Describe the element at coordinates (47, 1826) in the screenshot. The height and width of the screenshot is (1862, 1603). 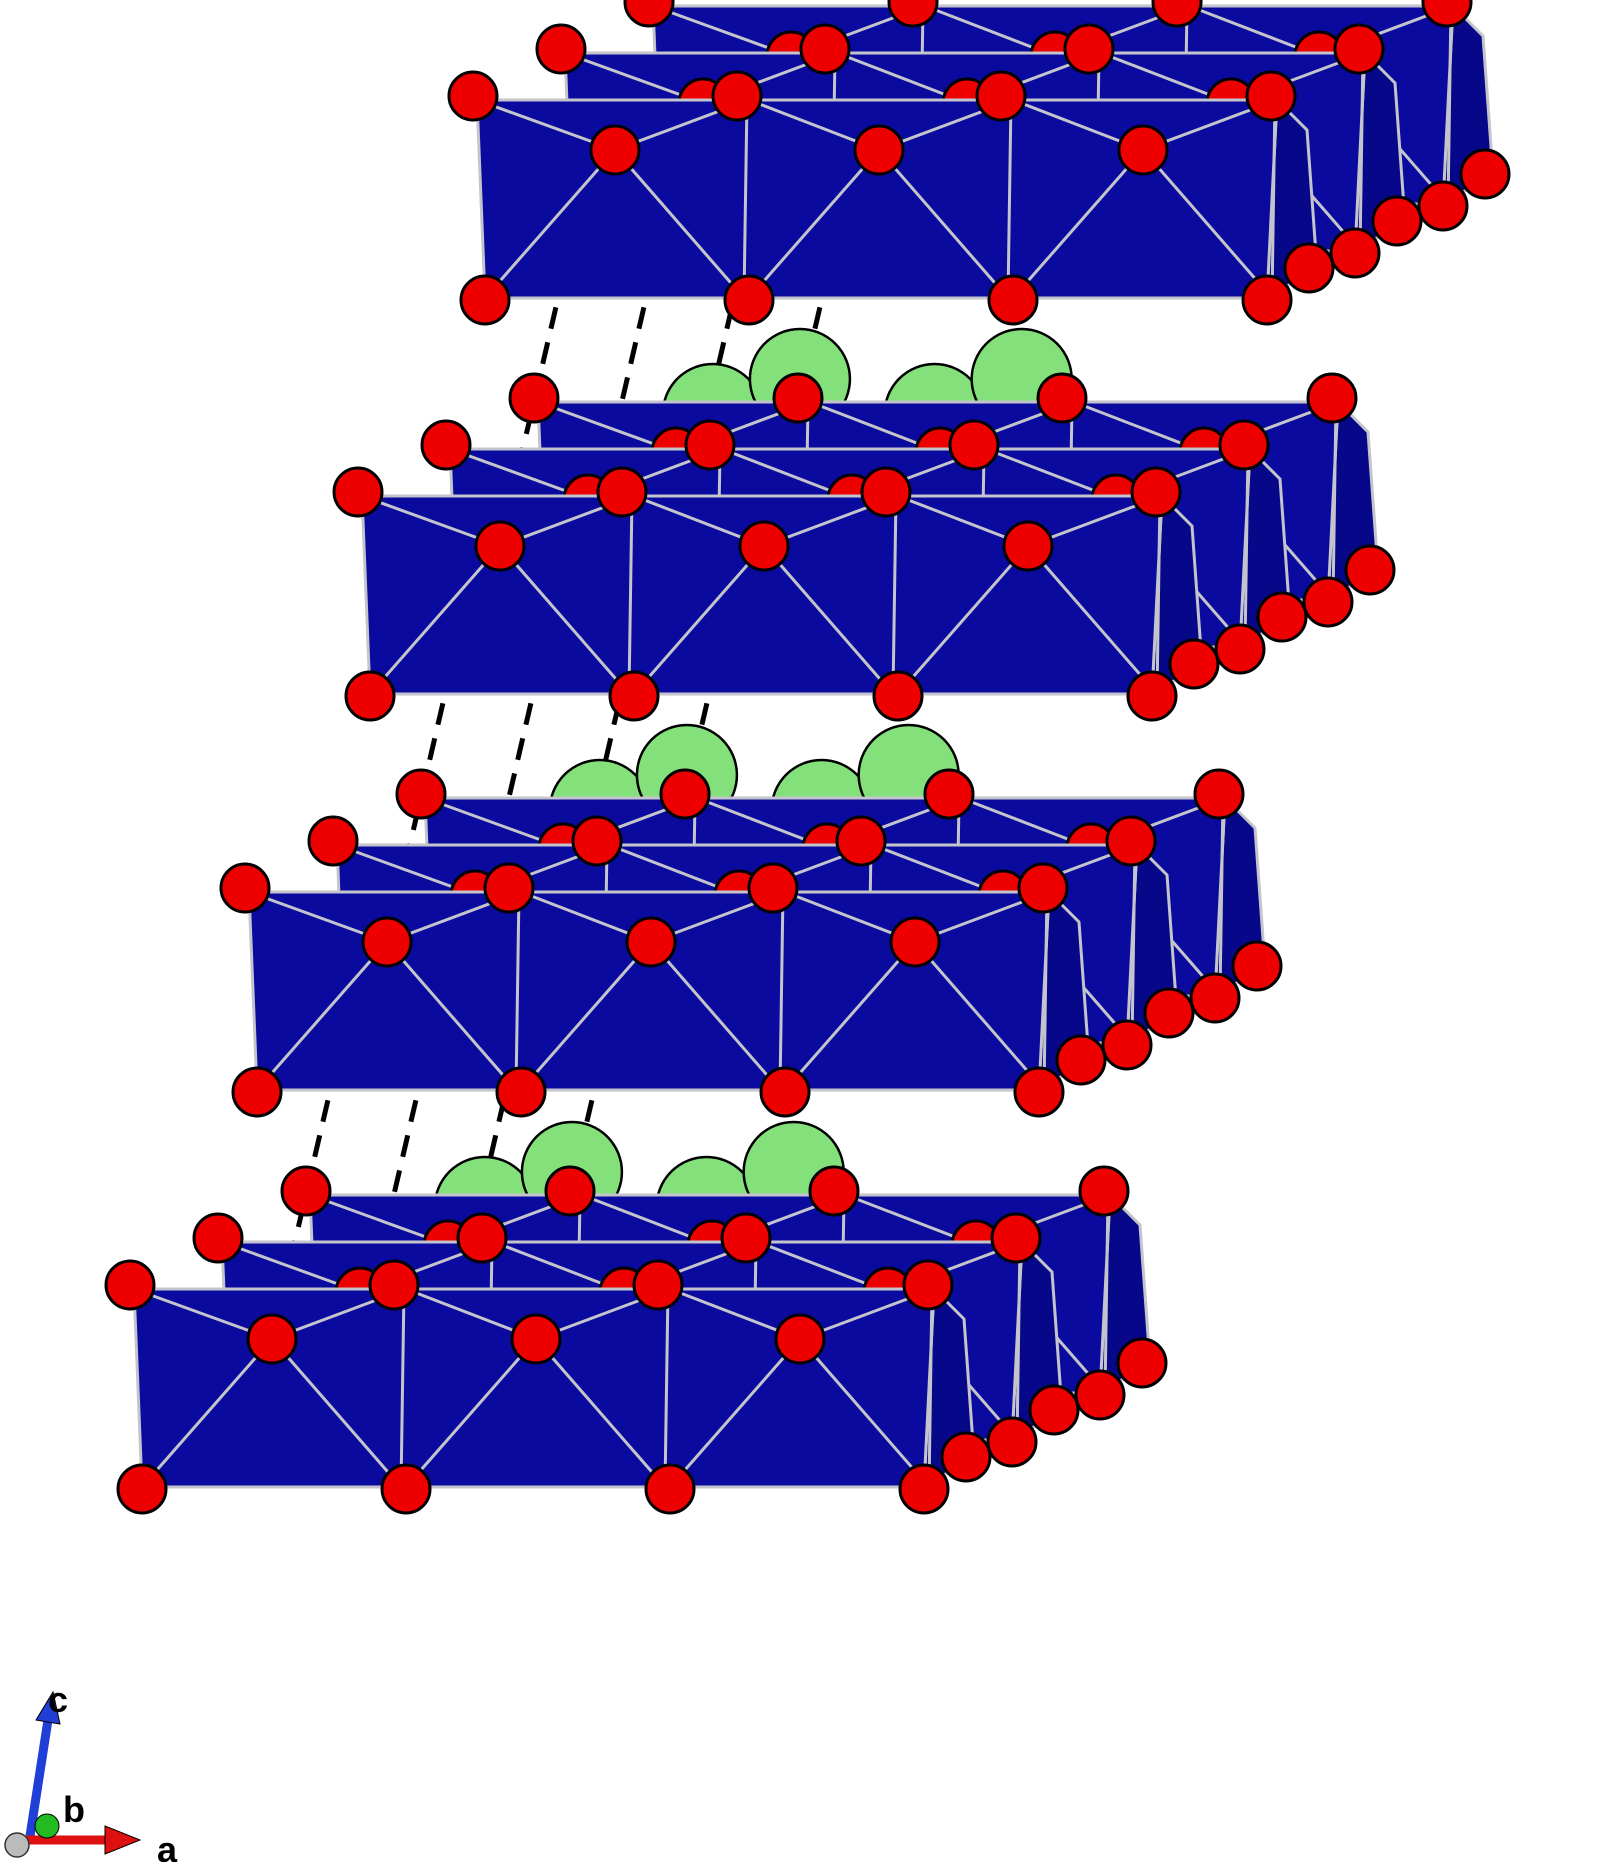
I see `b-axis-marker` at that location.